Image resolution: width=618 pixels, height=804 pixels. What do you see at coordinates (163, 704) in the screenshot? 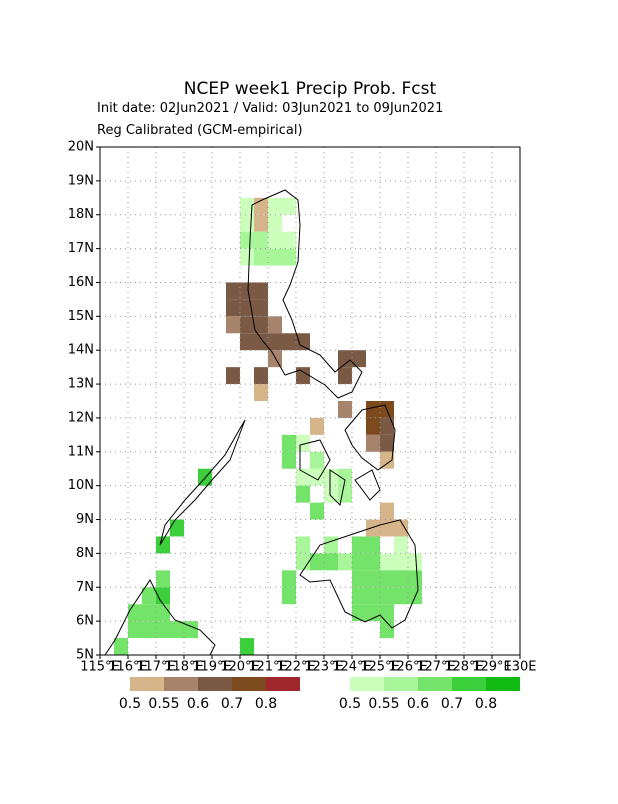
I see `colorbar-label: 0.55` at bounding box center [163, 704].